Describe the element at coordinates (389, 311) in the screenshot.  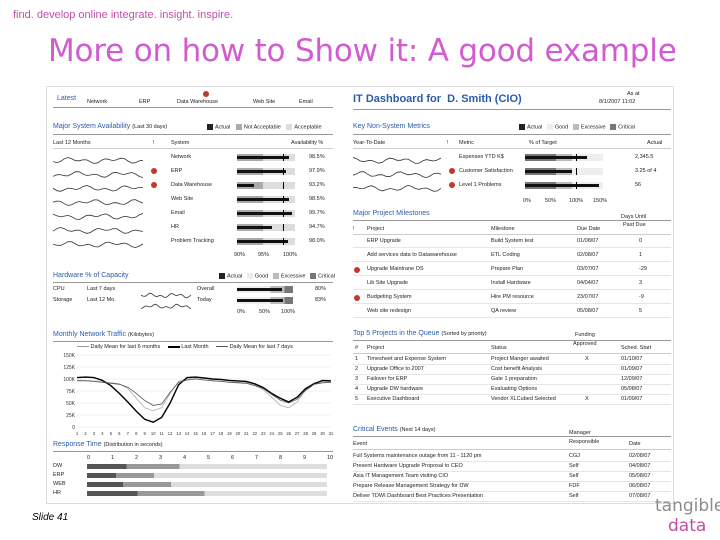
I see `milestone-project: Web site redesign` at that location.